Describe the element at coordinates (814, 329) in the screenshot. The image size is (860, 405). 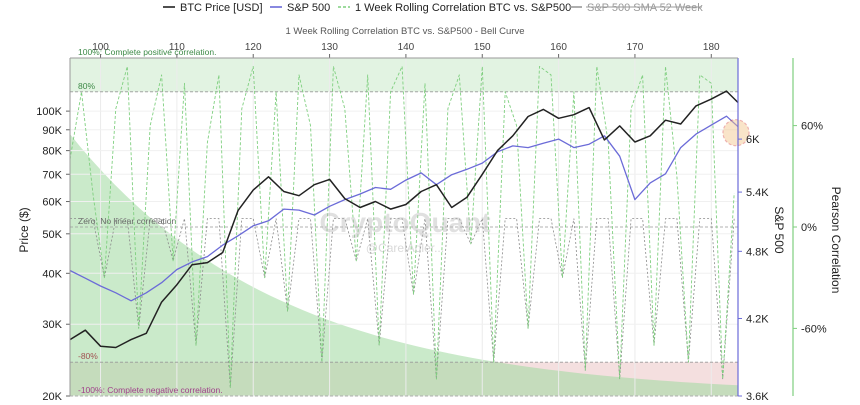
I see `y-corr-tick-label-60: -60%` at that location.